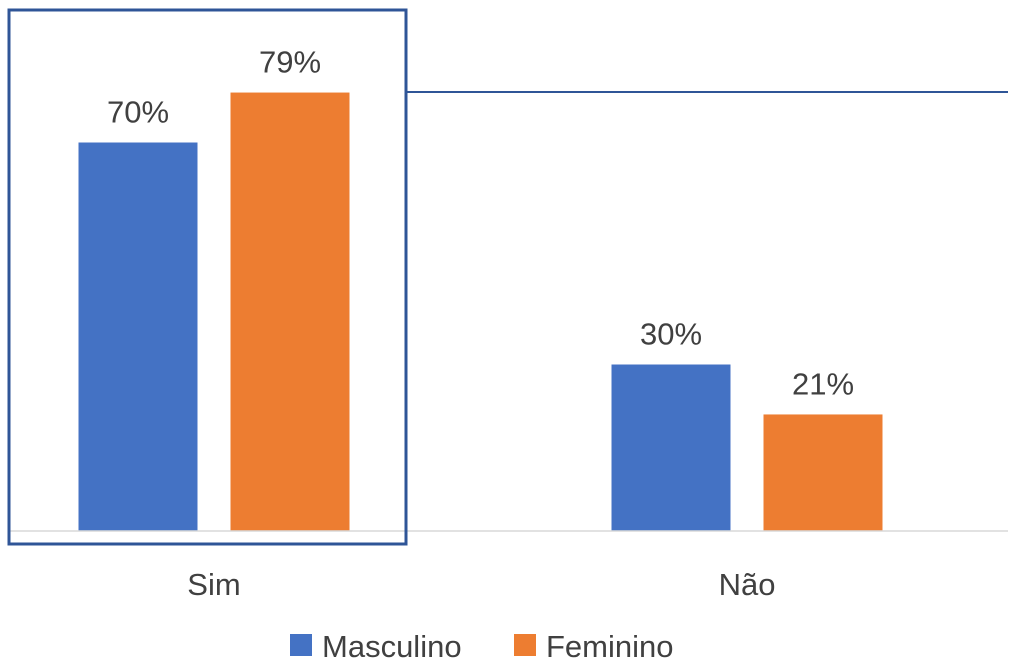 Image resolution: width=1010 pixels, height=665 pixels. I want to click on legend-swatch-feminino, so click(525, 645).